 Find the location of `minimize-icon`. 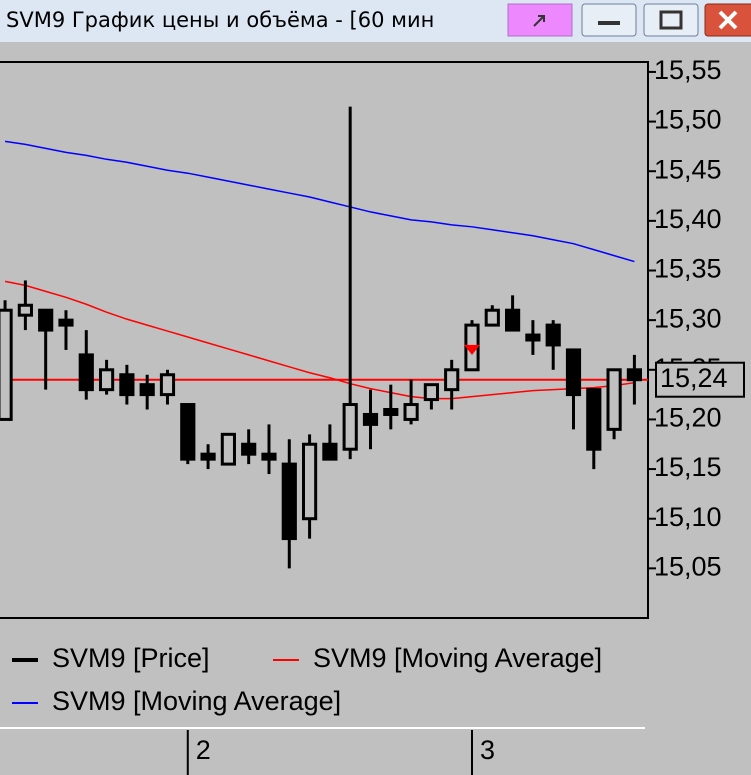

minimize-icon is located at coordinates (609, 23).